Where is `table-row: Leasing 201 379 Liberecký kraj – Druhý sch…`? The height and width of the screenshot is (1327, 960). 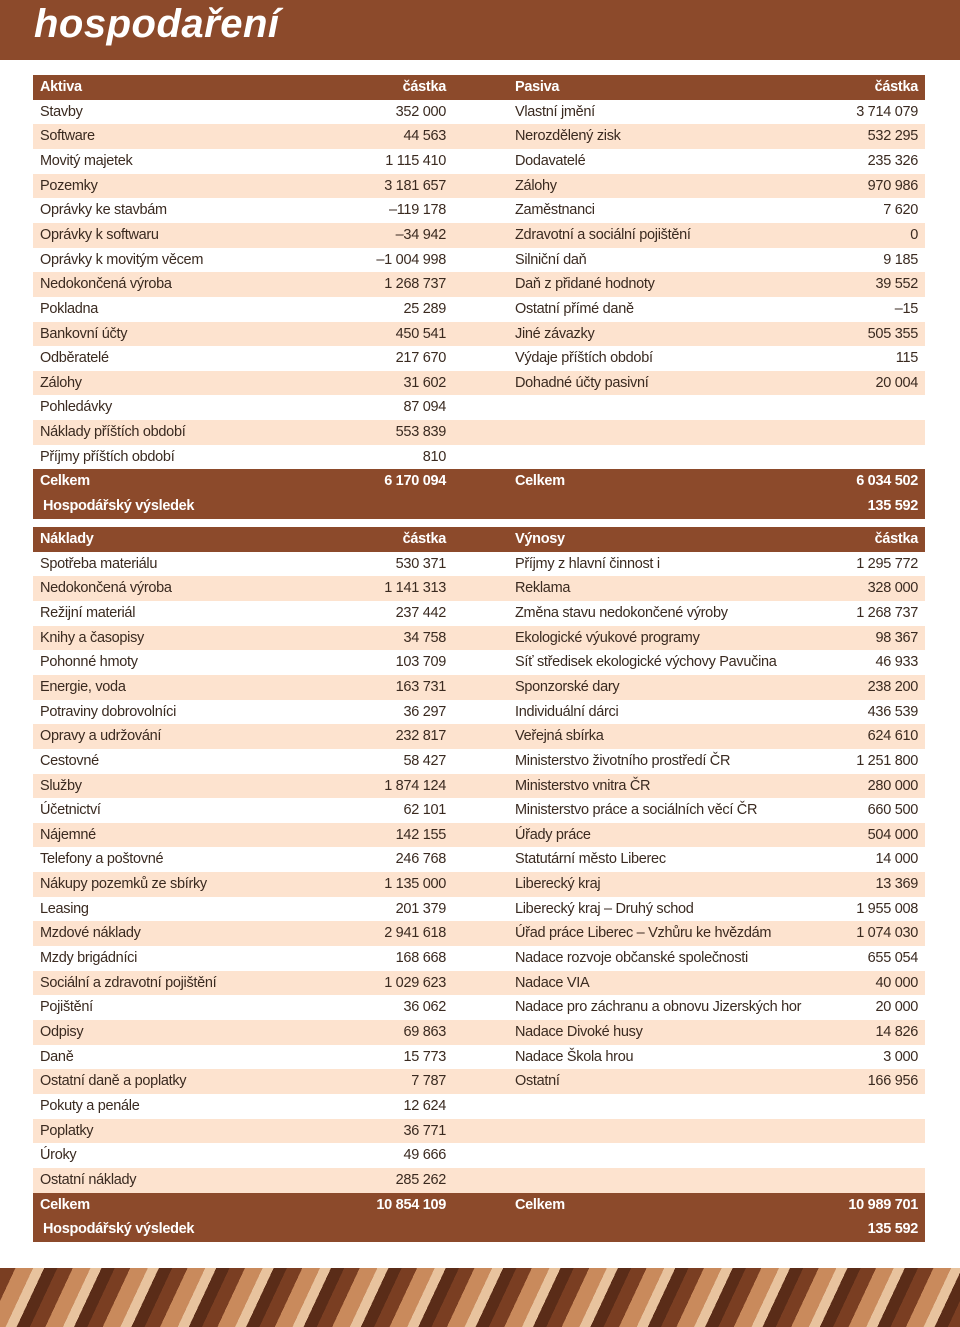
table-row: Leasing 201 379 Liberecký kraj – Druhý sch… is located at coordinates (479, 909).